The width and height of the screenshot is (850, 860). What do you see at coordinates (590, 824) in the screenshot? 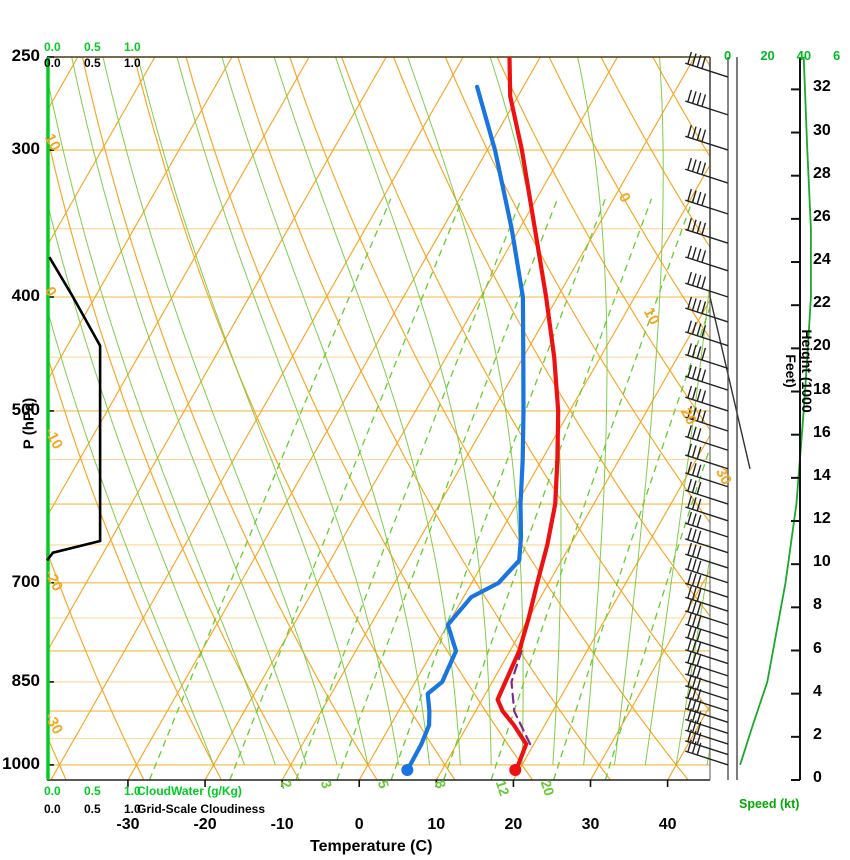
I see `temperature-tick-30: 30` at bounding box center [590, 824].